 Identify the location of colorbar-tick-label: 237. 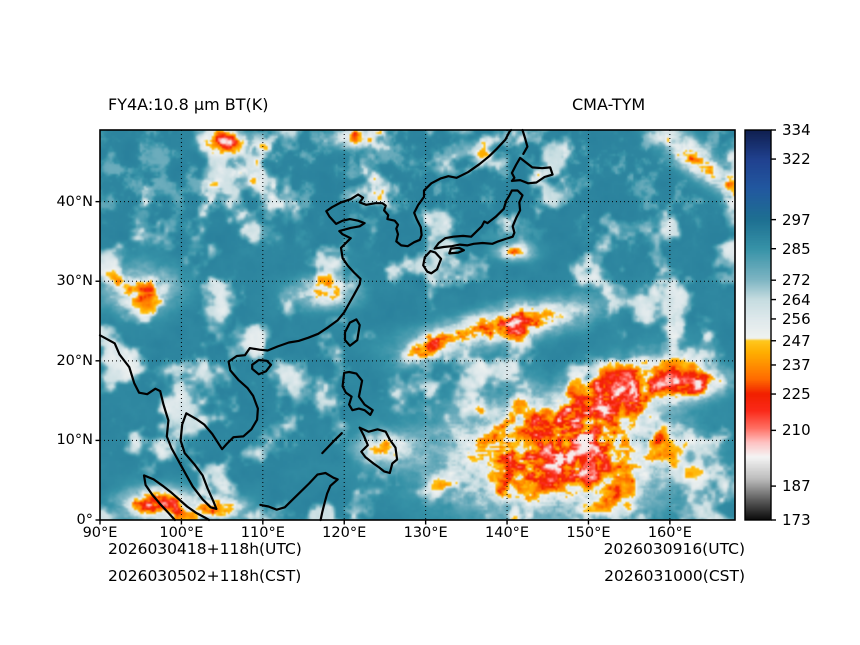
(796, 364).